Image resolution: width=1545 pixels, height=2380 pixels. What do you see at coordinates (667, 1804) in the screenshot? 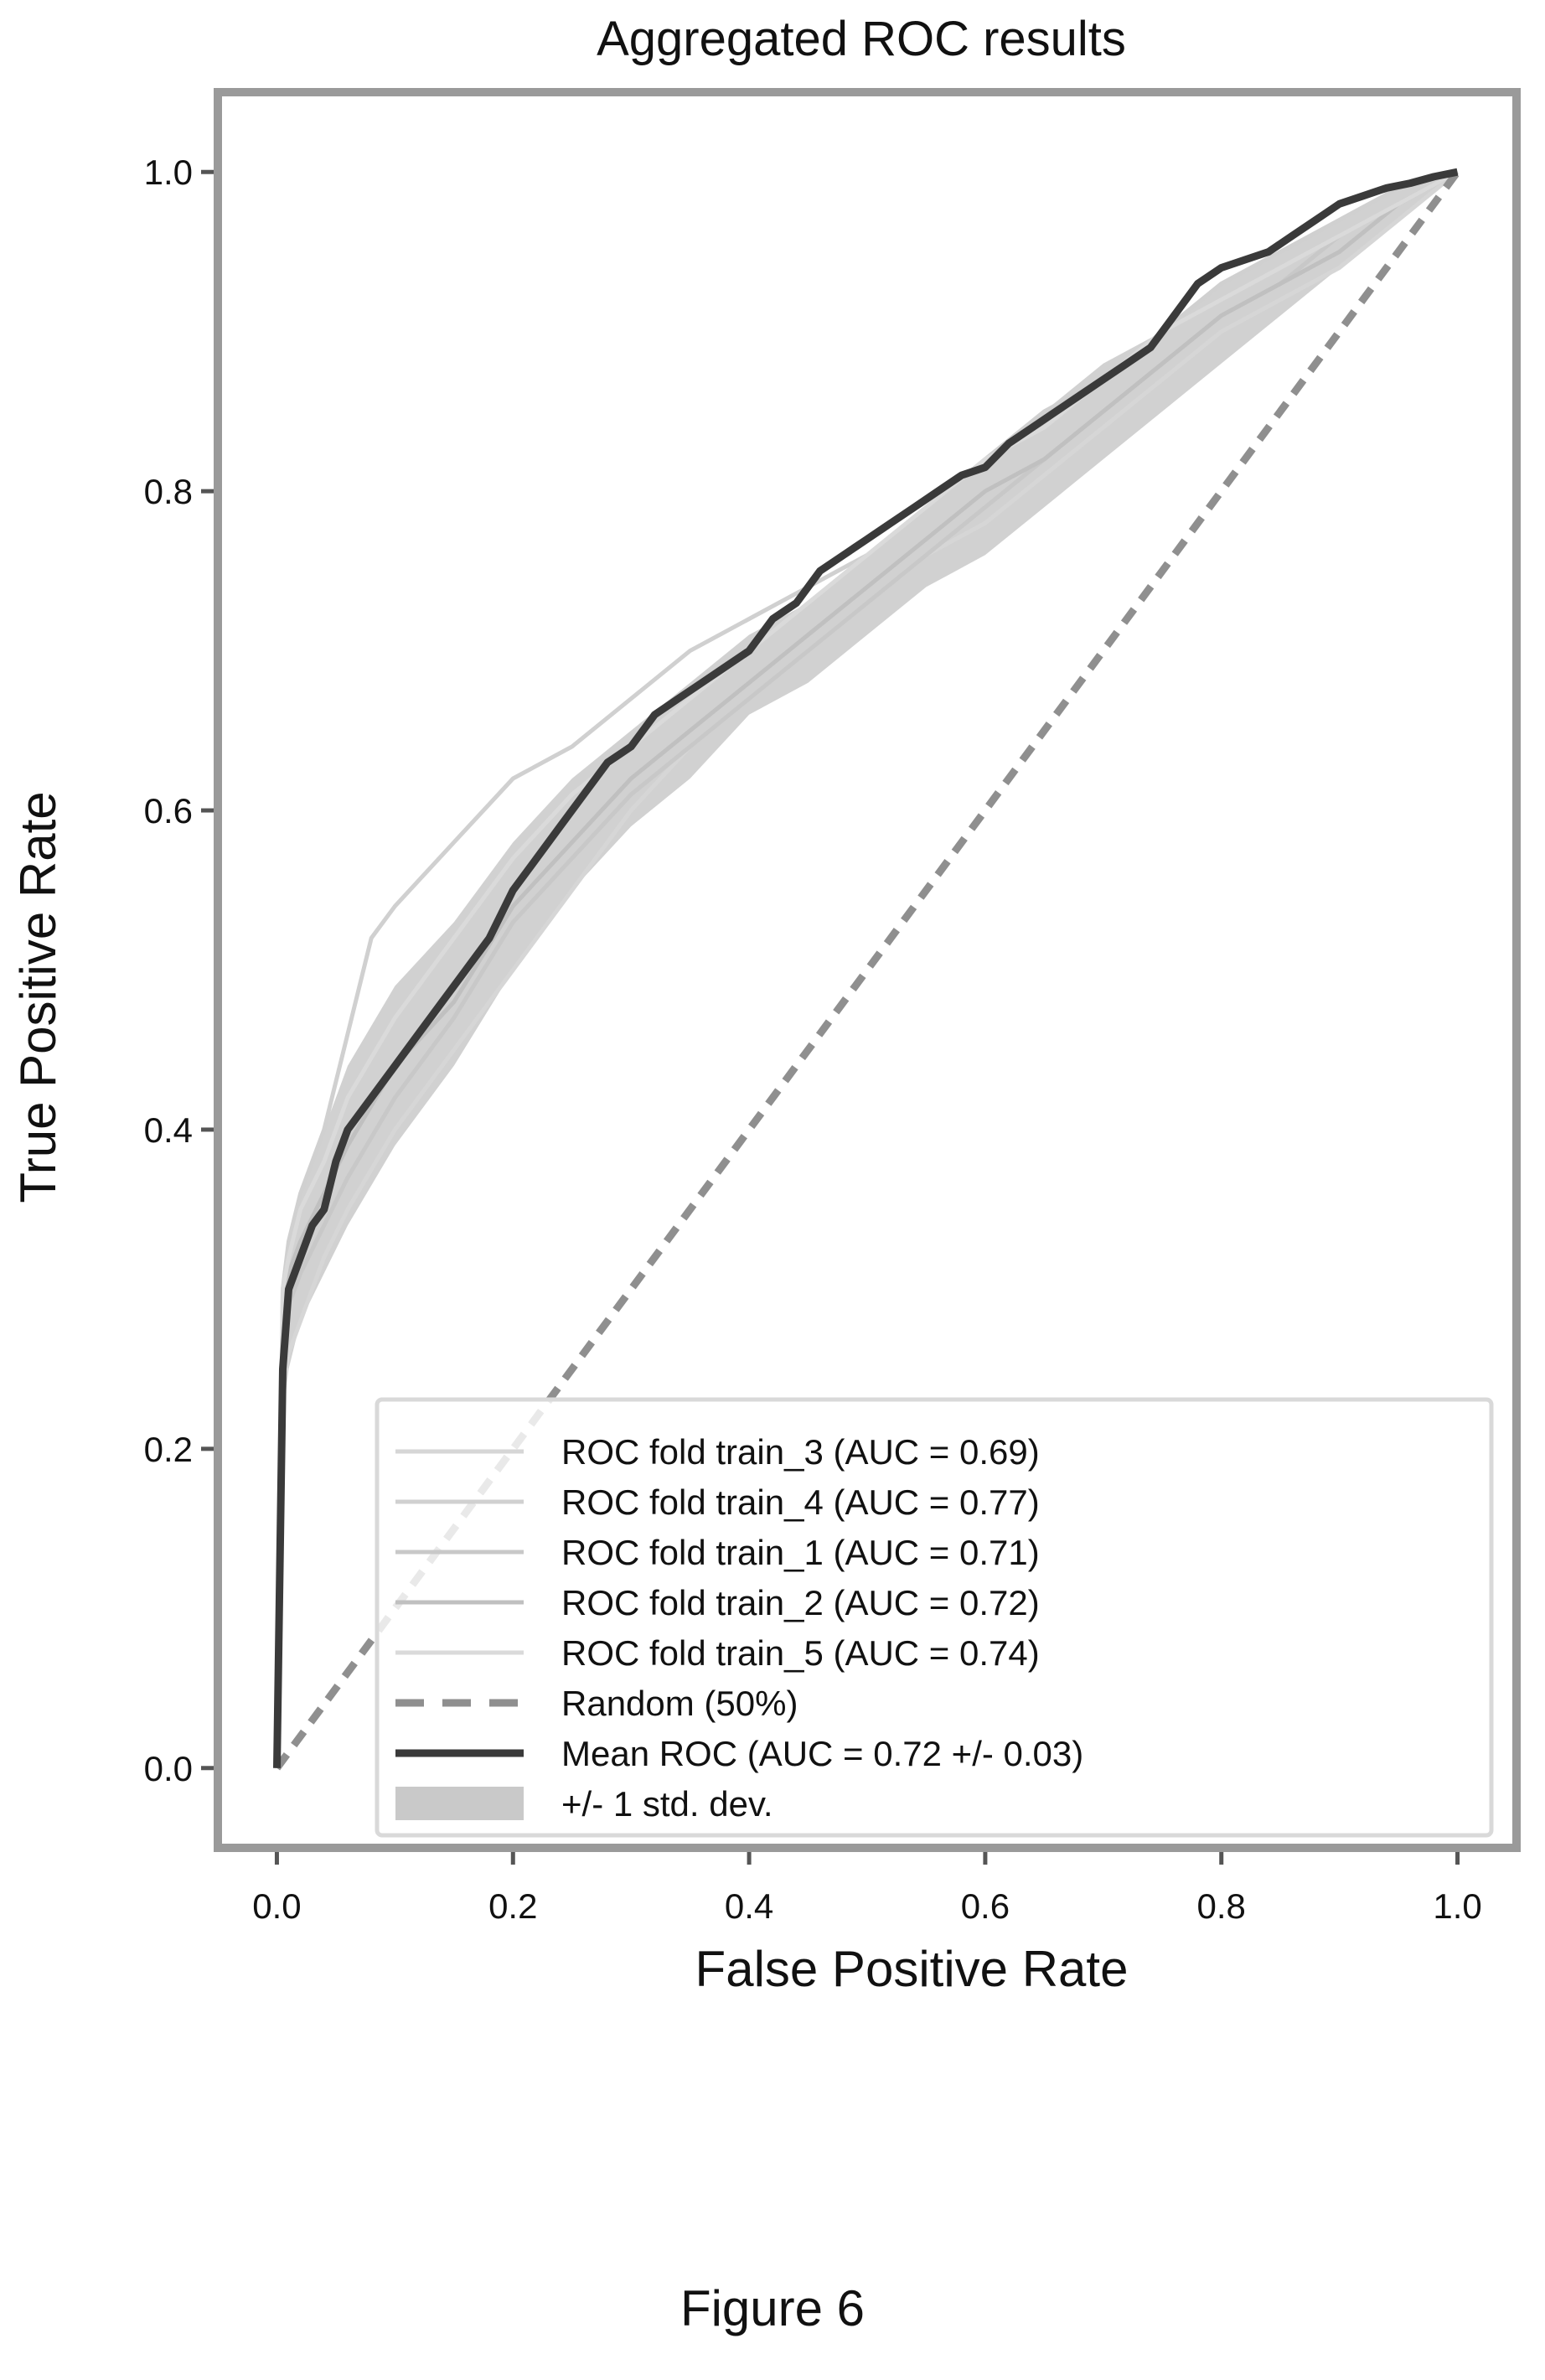
I see `legend-label: +/- 1 std. dev.` at bounding box center [667, 1804].